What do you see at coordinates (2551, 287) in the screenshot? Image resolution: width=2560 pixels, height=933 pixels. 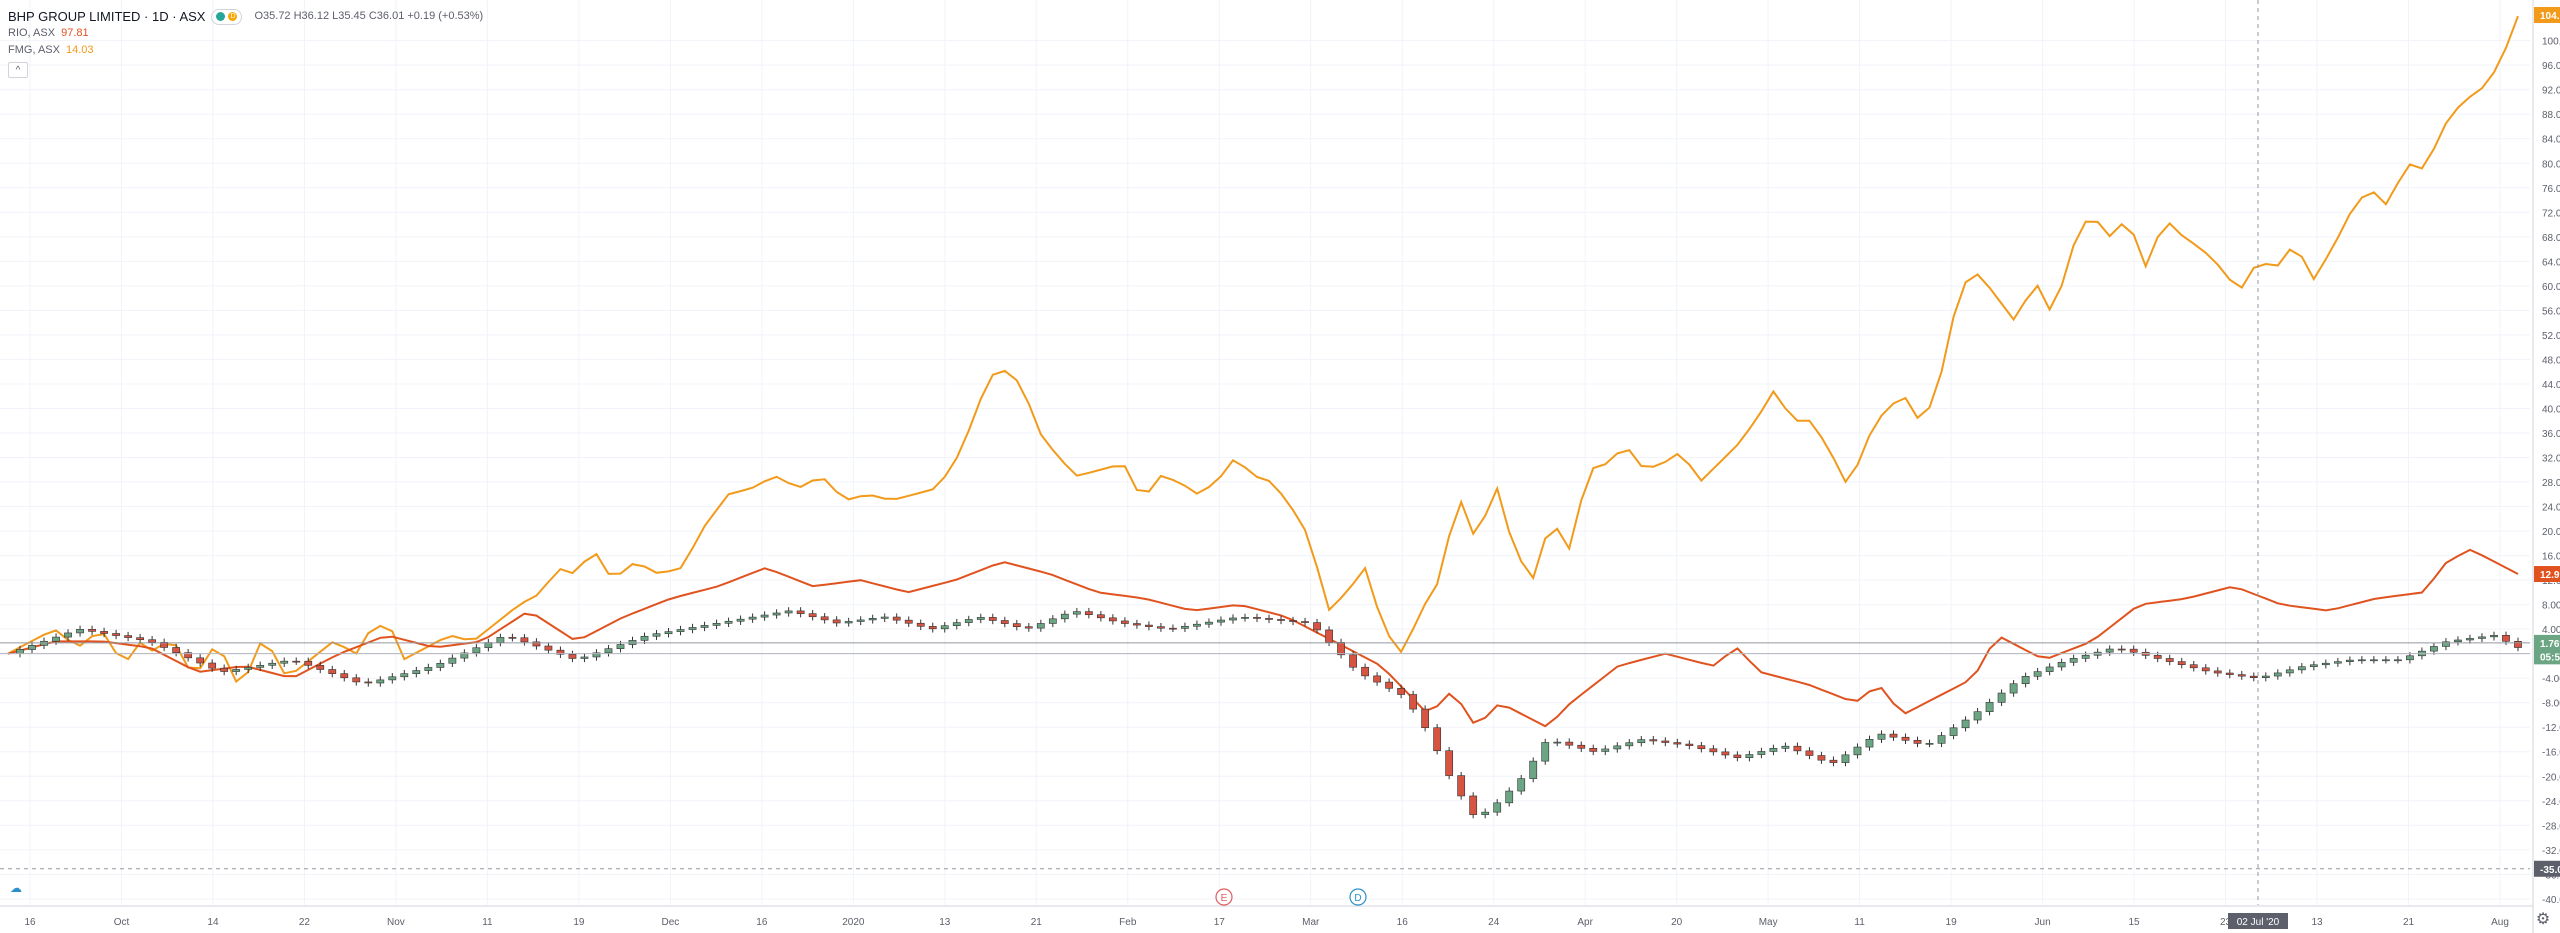 I see `price-tick-label: 60.00%` at bounding box center [2551, 287].